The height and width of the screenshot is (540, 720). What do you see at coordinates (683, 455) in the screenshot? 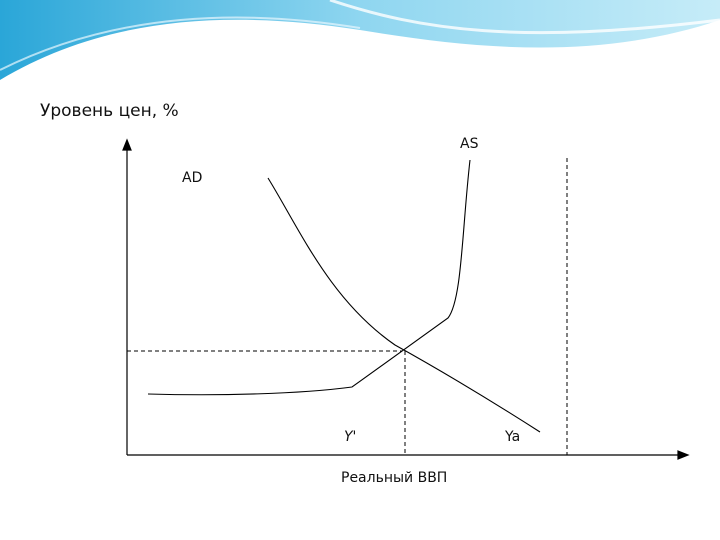
I see `x-axis-arrow` at bounding box center [683, 455].